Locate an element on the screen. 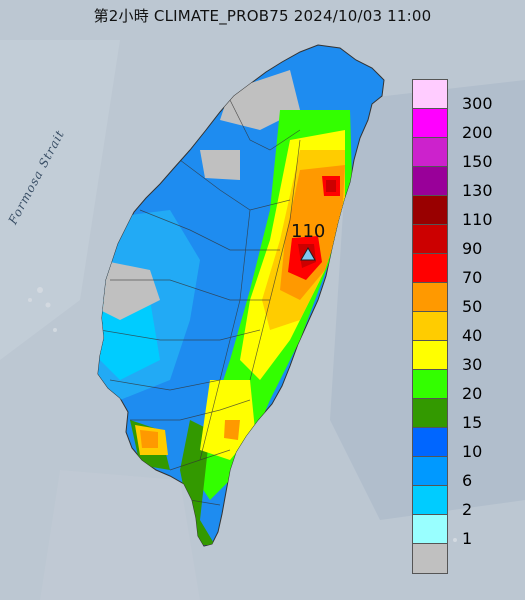  legend-label: 300 is located at coordinates (477, 103).